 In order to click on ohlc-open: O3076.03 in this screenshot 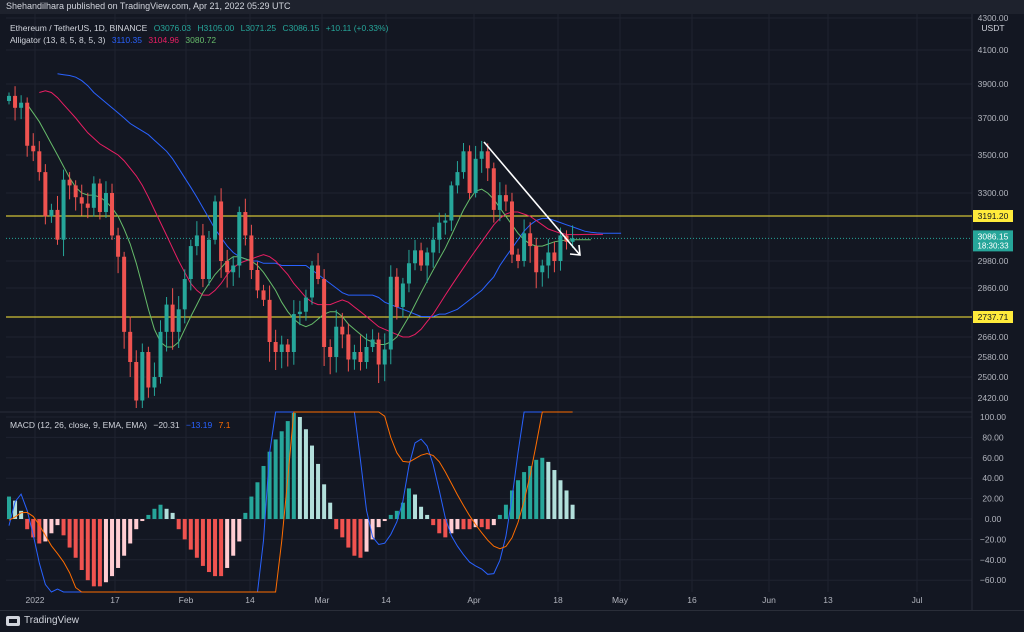, I will do `click(172, 28)`.